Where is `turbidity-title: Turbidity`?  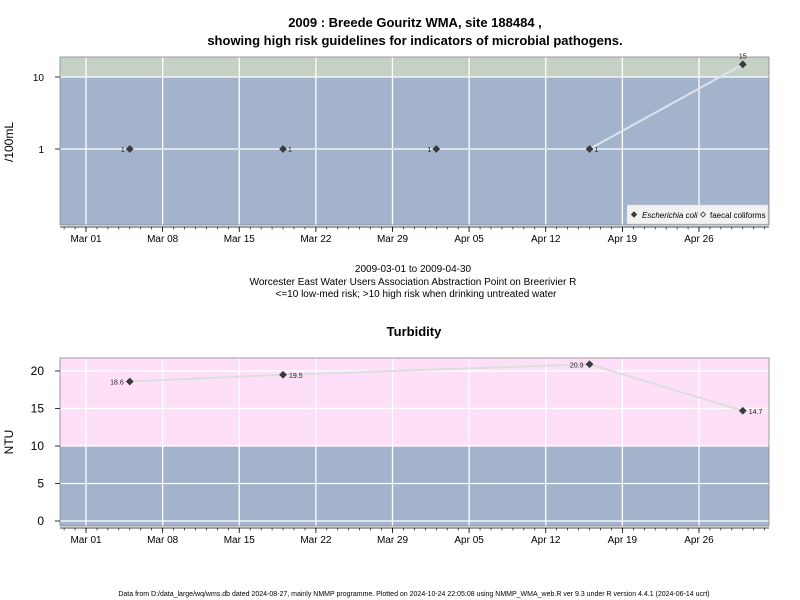 turbidity-title: Turbidity is located at coordinates (414, 331).